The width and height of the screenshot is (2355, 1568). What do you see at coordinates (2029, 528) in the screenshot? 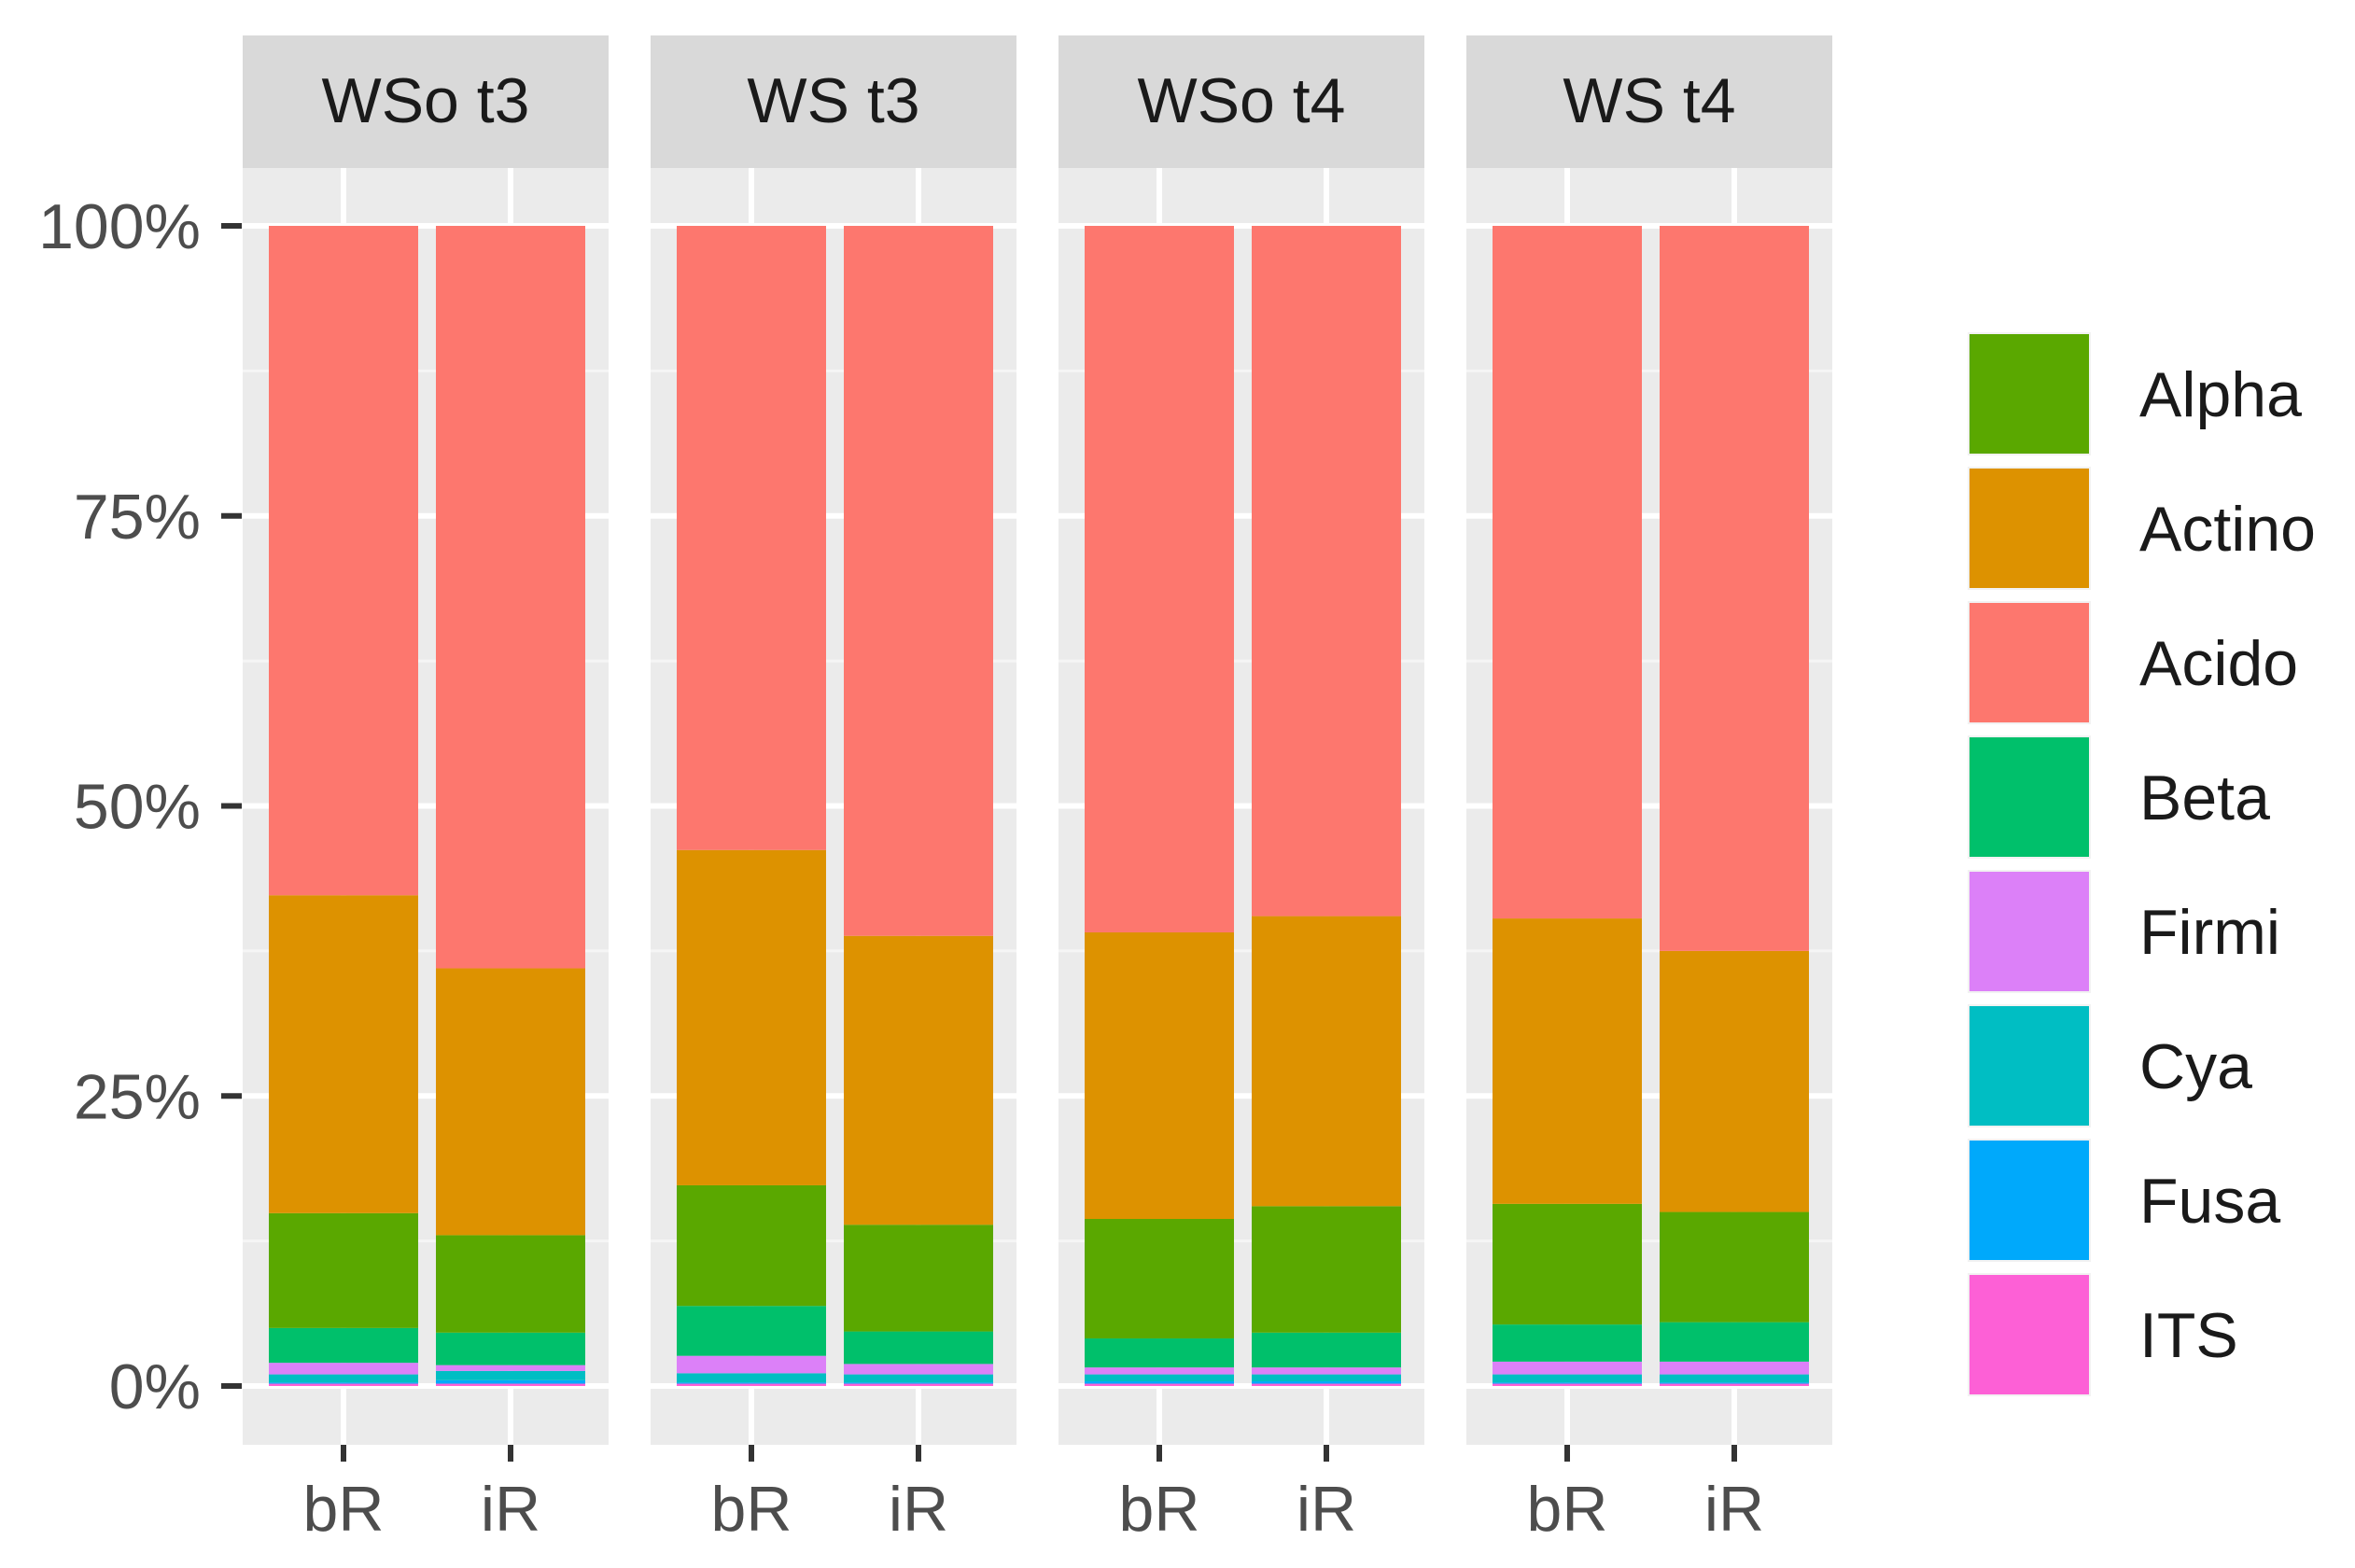
I see `legend-swatch-actino` at bounding box center [2029, 528].